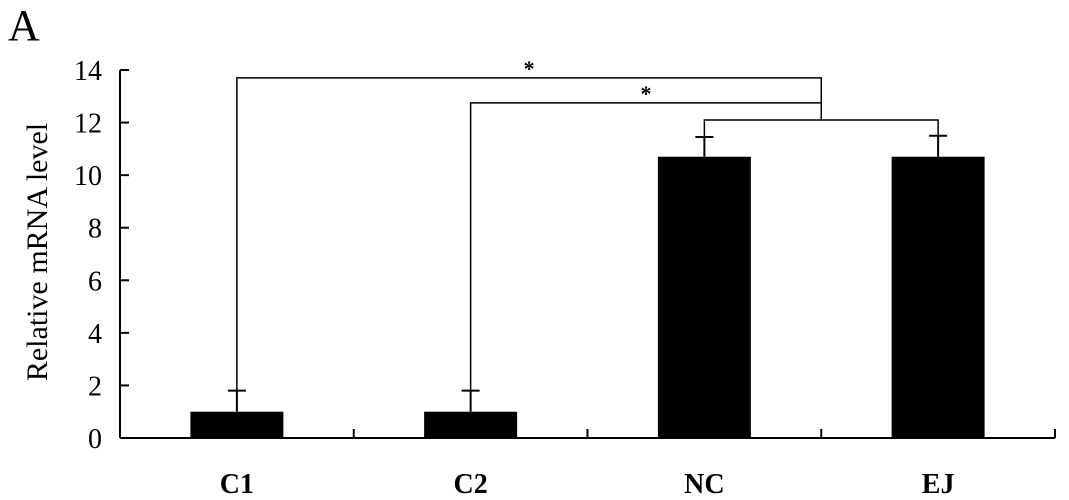 The image size is (1069, 500). What do you see at coordinates (88, 176) in the screenshot?
I see `y-tick-label: 10` at bounding box center [88, 176].